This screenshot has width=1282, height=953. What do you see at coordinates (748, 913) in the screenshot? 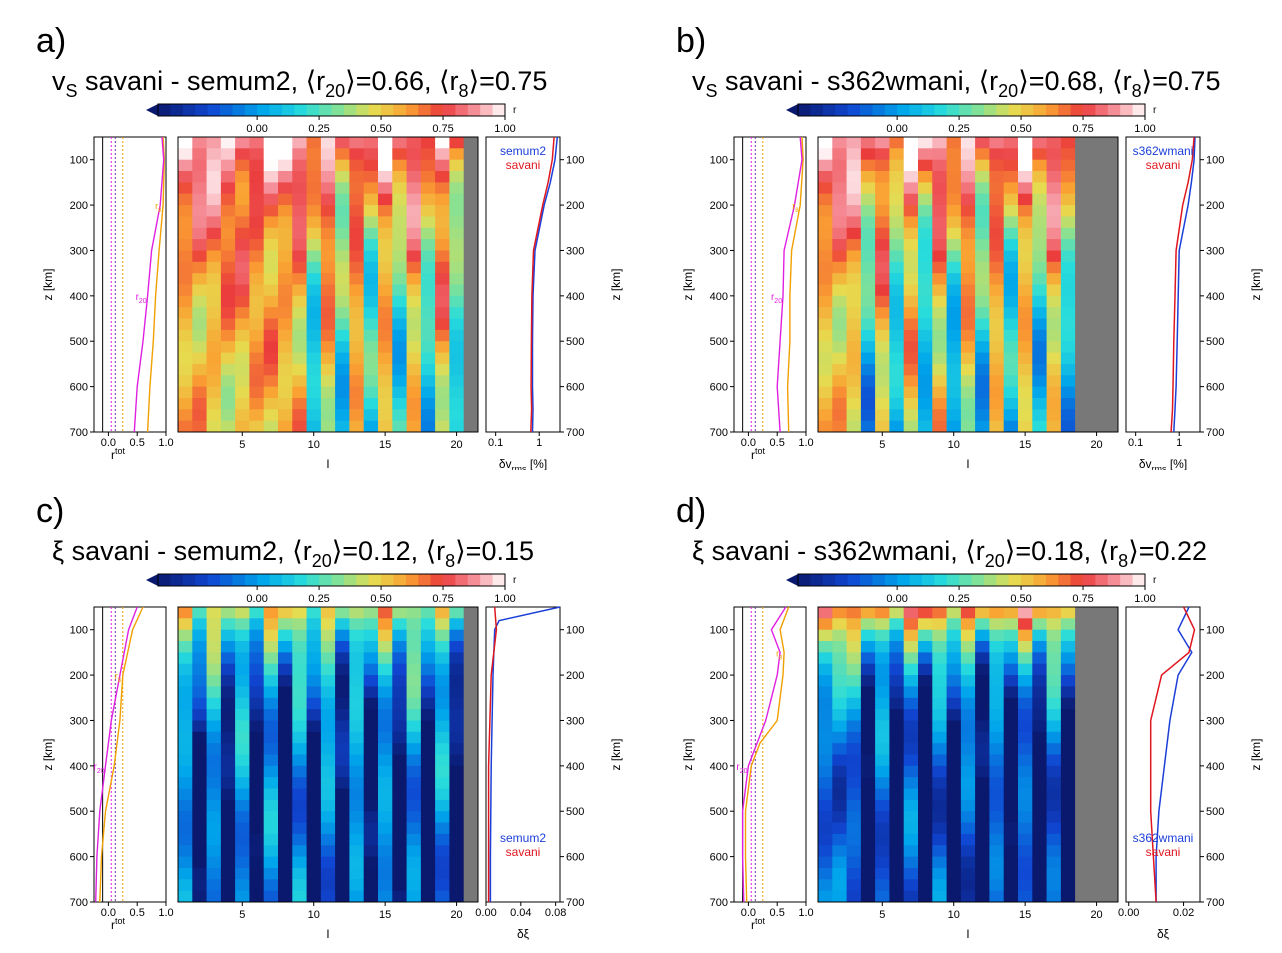
I see `left-x-tick-label: 0.0` at bounding box center [748, 913].